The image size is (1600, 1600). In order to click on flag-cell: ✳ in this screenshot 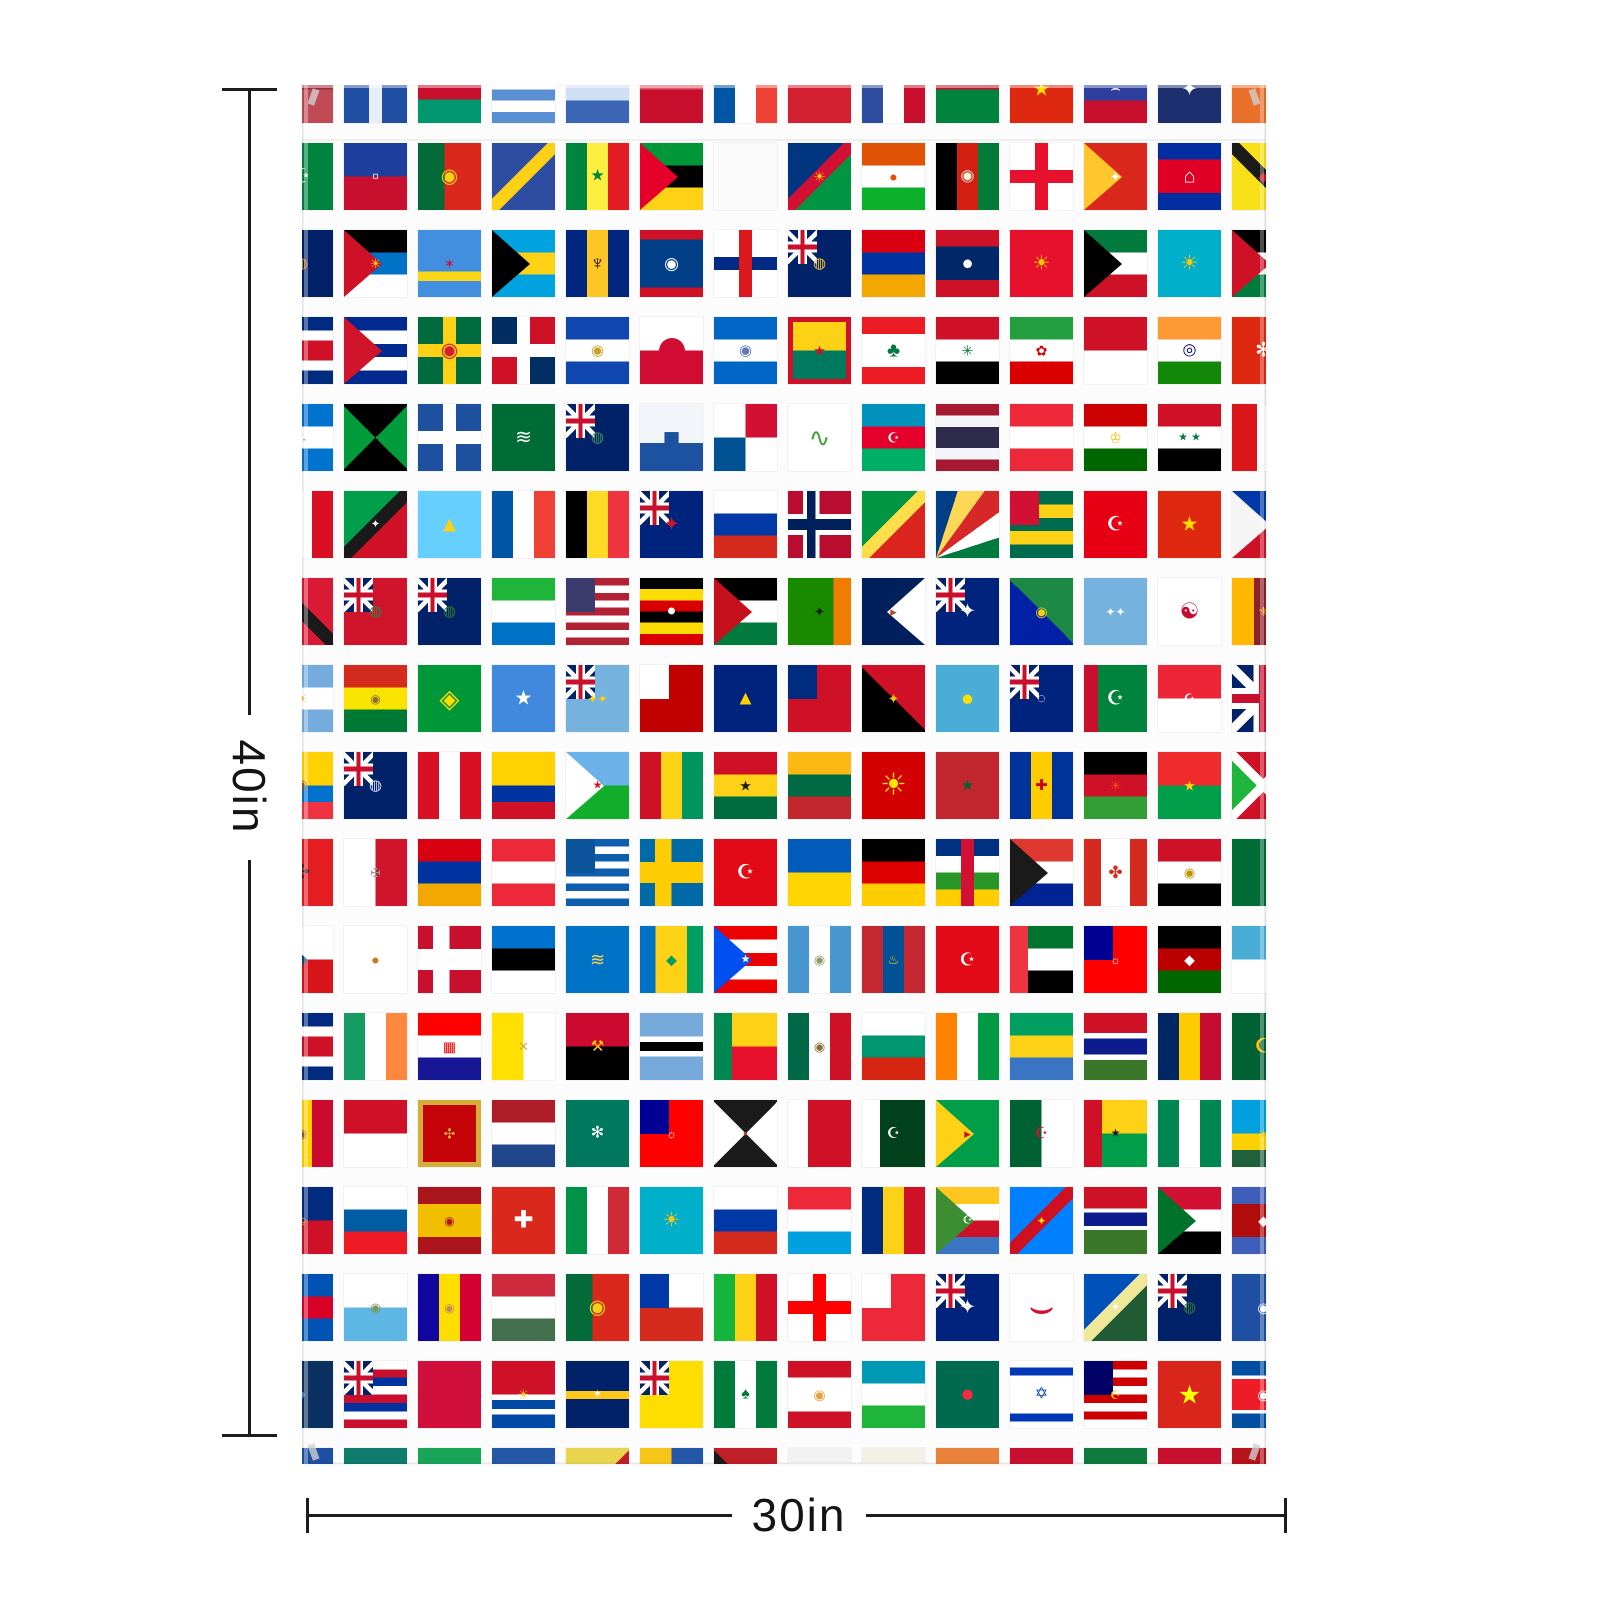, I will do `click(967, 350)`.